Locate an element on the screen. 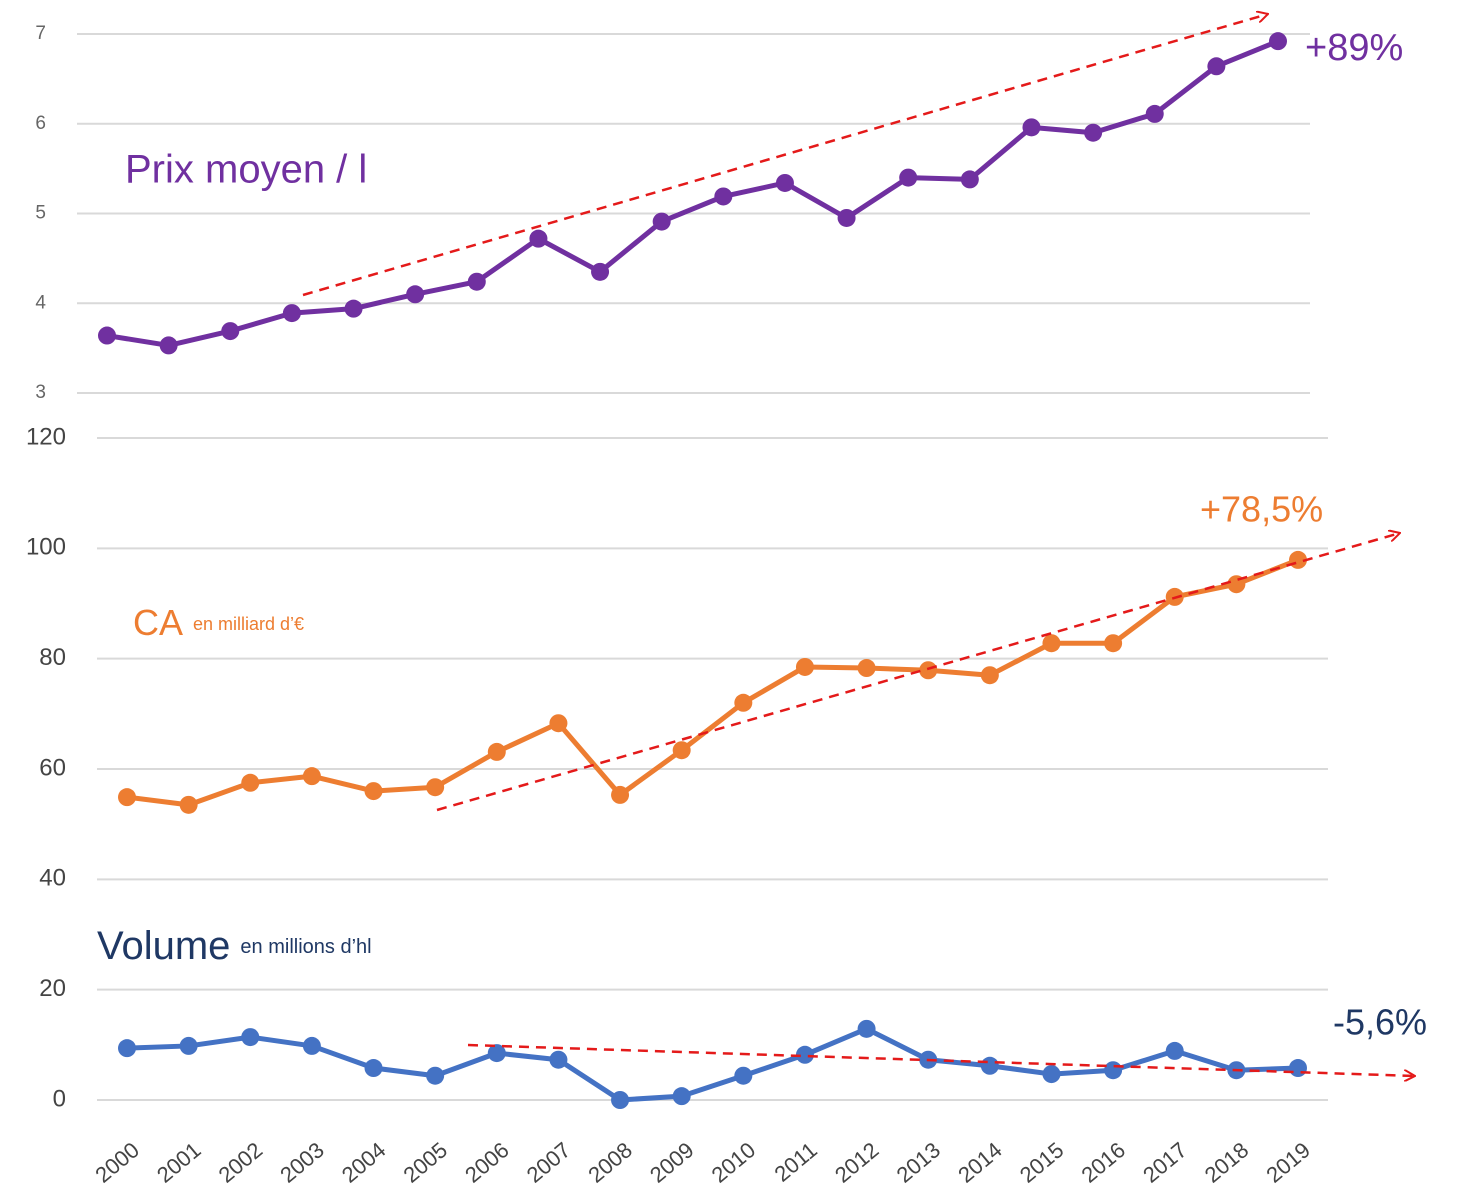  x-tick-label: 2018 is located at coordinates (1227, 1162).